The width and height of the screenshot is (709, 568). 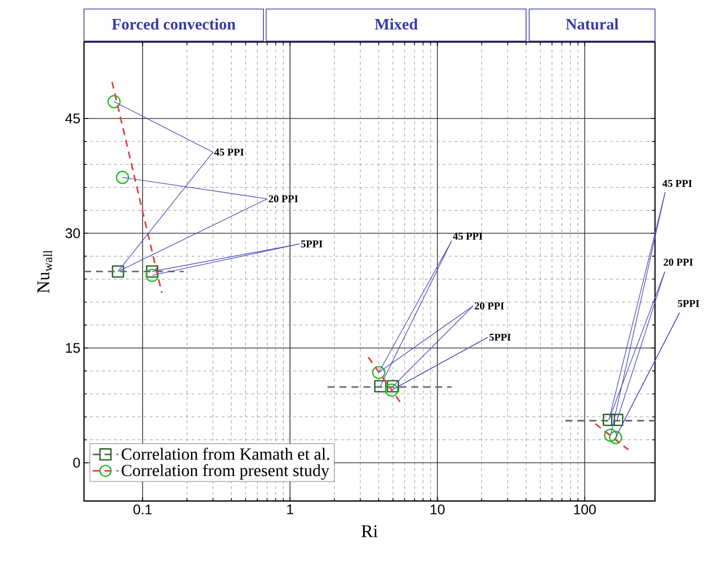 I want to click on y-tick-label: 15, so click(x=73, y=348).